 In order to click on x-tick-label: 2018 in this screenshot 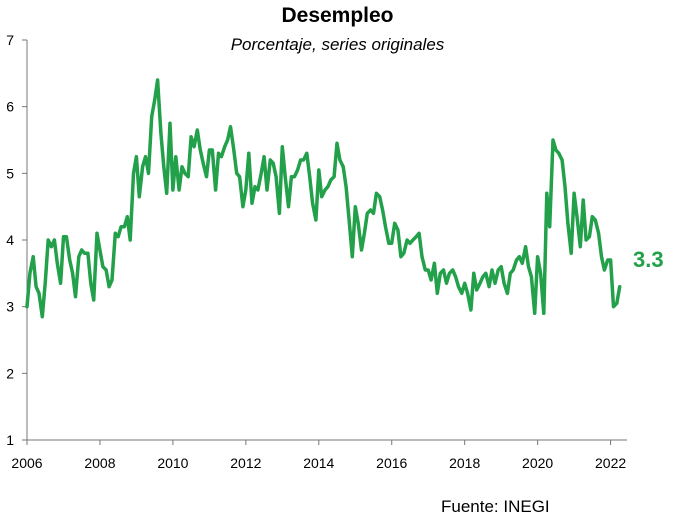, I will do `click(464, 463)`.